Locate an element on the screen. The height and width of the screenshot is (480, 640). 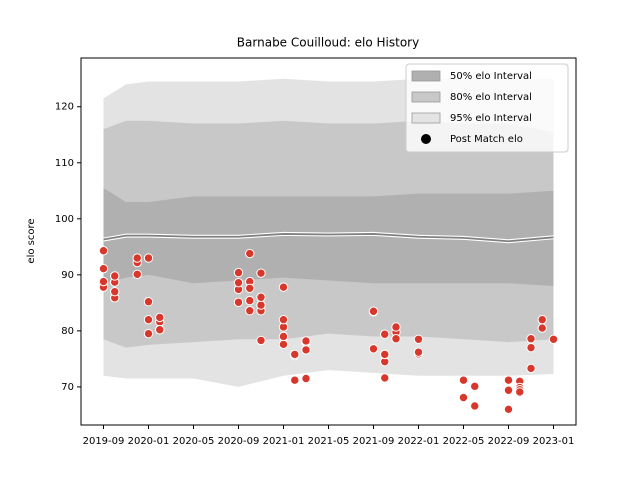
x-tick-label: 2022-05 is located at coordinates (464, 441).